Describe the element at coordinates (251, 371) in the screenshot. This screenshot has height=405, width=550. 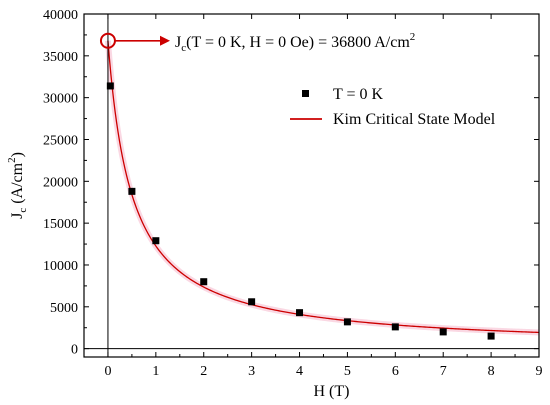
I see `x-tick-label: 3` at that location.